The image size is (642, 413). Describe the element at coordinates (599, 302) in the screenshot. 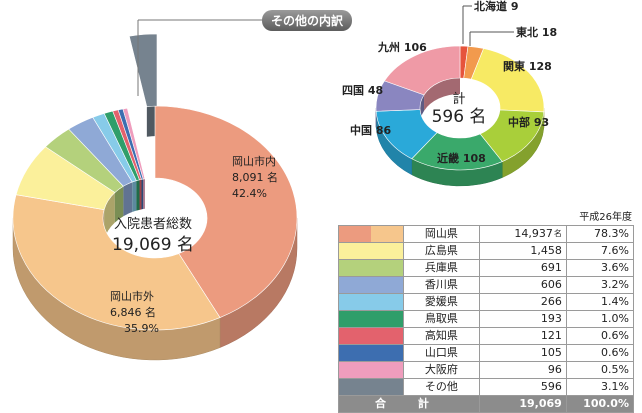

I see `row-percent: 1.4%` at that location.